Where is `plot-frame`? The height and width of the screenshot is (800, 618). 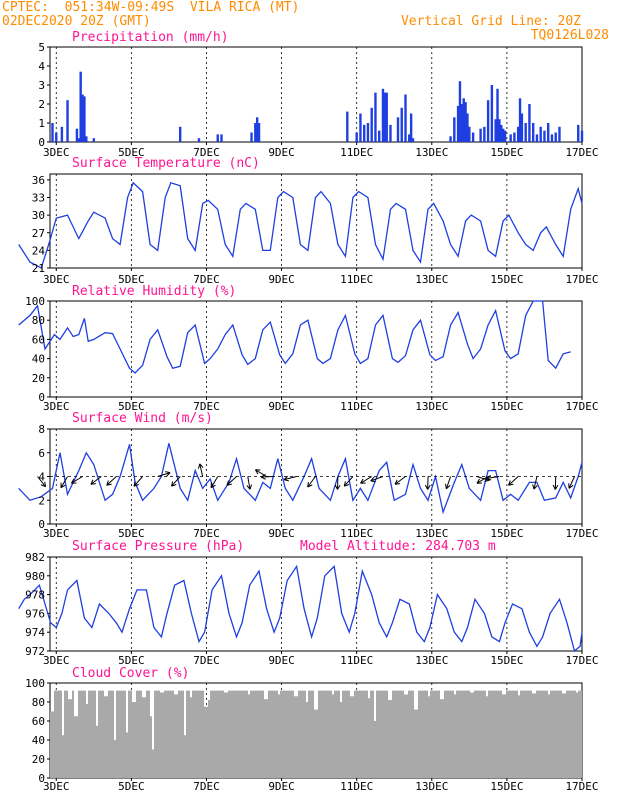
plot-frame is located at coordinates (316, 94).